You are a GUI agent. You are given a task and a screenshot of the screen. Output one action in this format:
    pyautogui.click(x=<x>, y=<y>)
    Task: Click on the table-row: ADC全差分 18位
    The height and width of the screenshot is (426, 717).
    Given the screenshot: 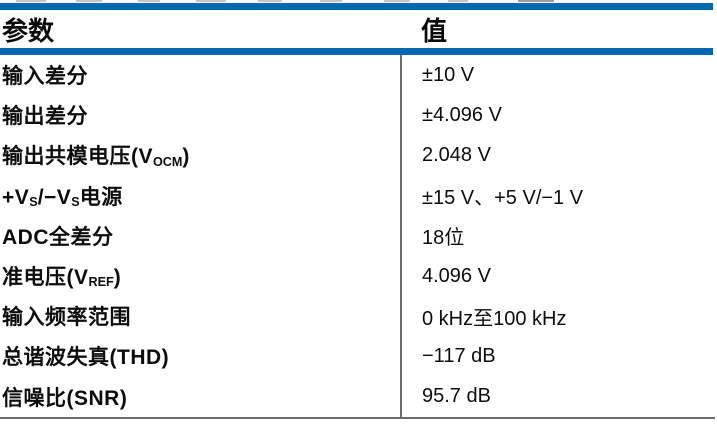 What is the action you would take?
    pyautogui.click(x=356, y=236)
    